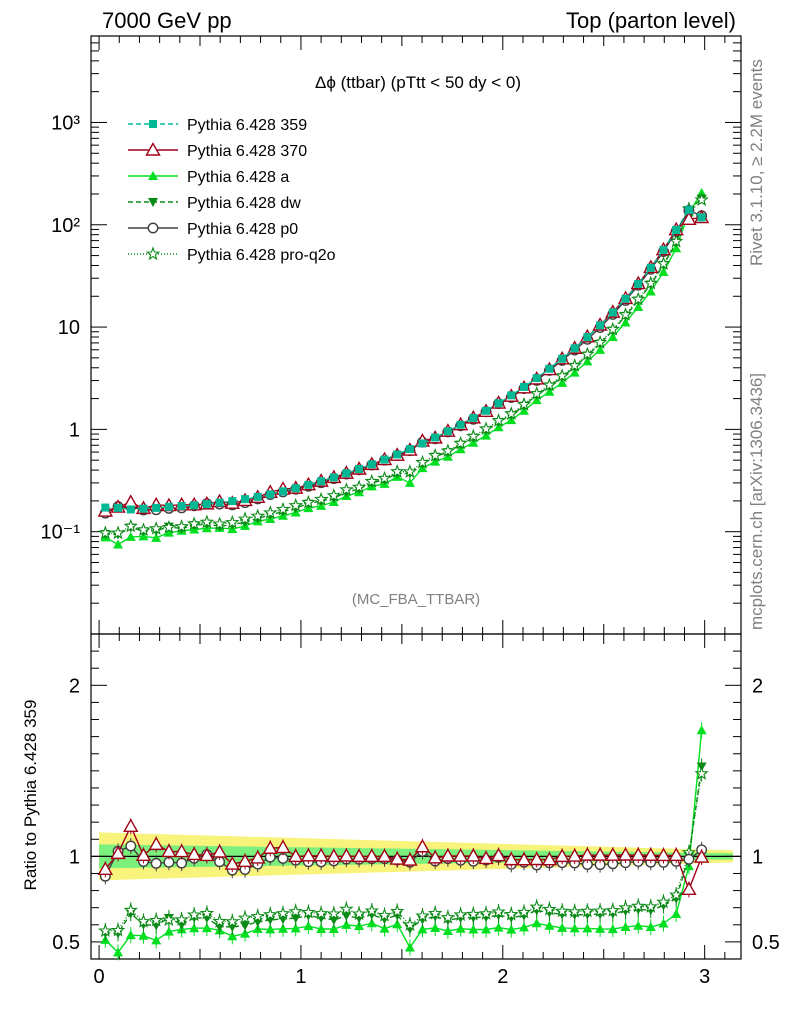  I want to click on ratio-y-tick-label-right: 0.5, so click(766, 943).